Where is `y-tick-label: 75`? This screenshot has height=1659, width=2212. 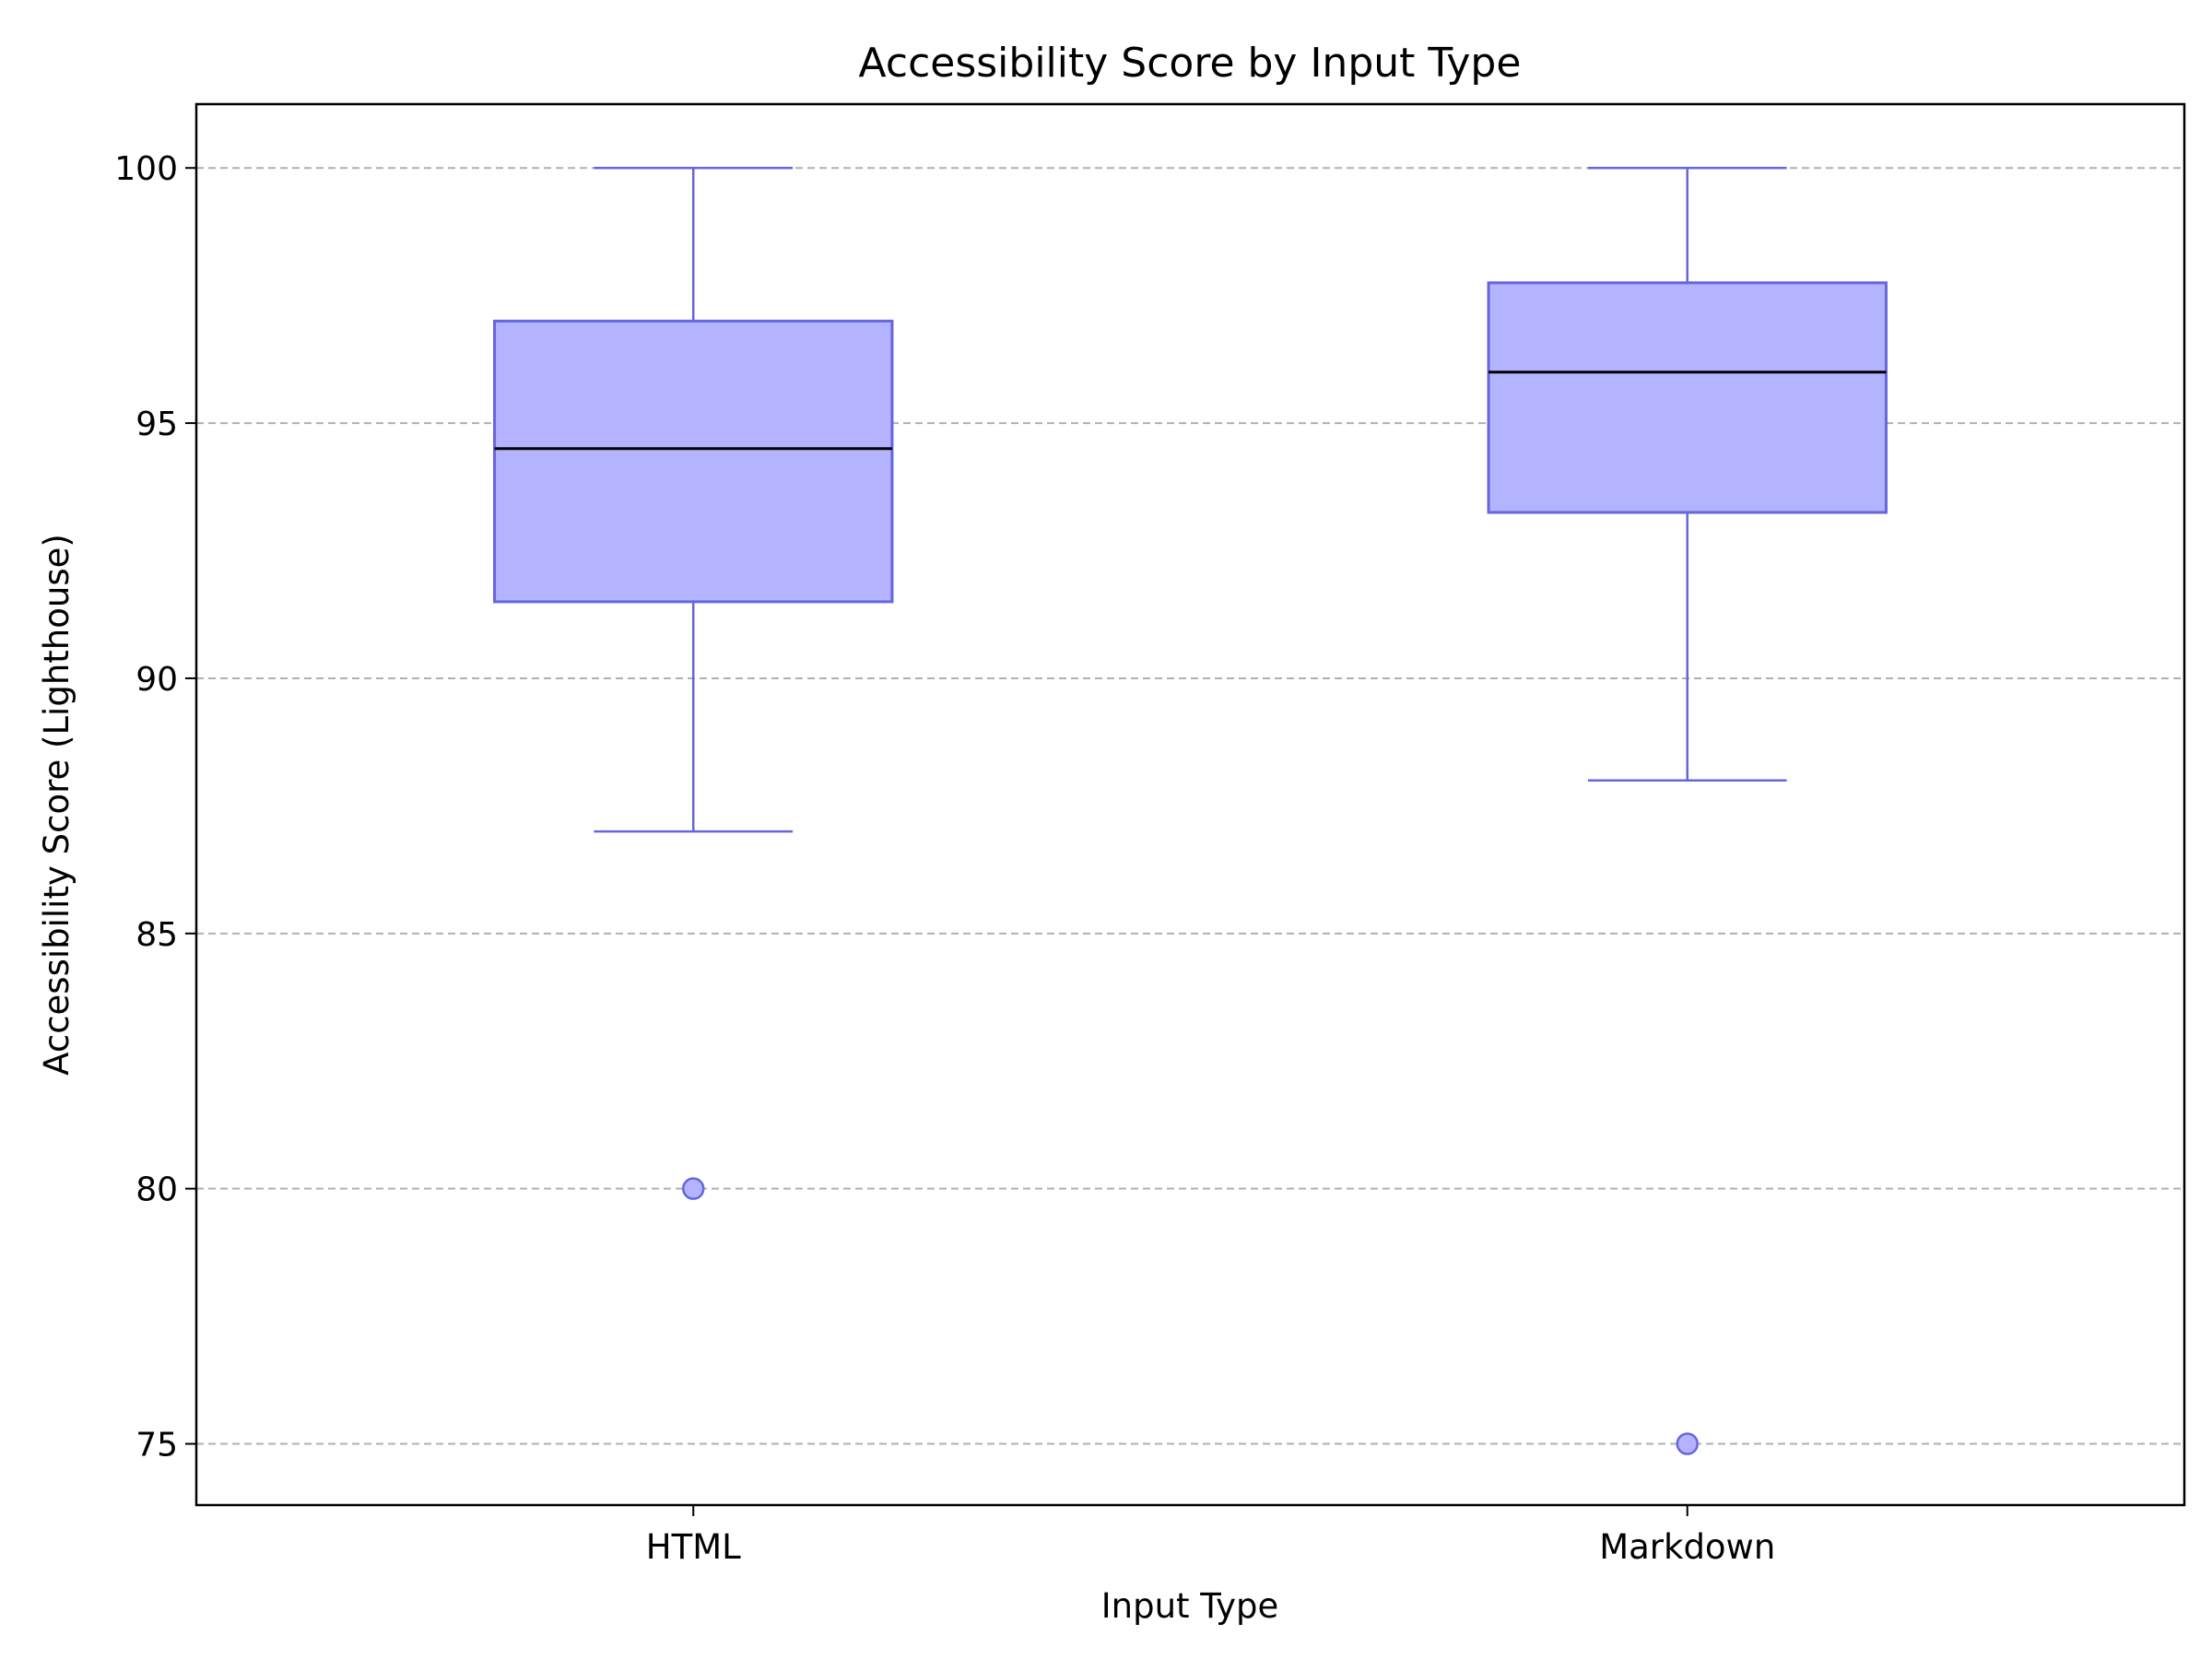
y-tick-label: 75 is located at coordinates (156, 1446).